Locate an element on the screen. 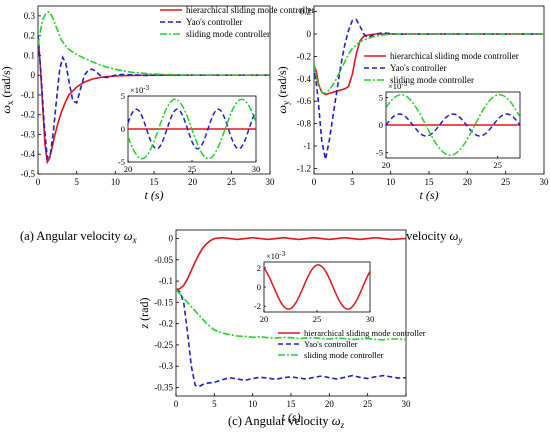  y-tick-label: 0.1 is located at coordinates (29, 55).